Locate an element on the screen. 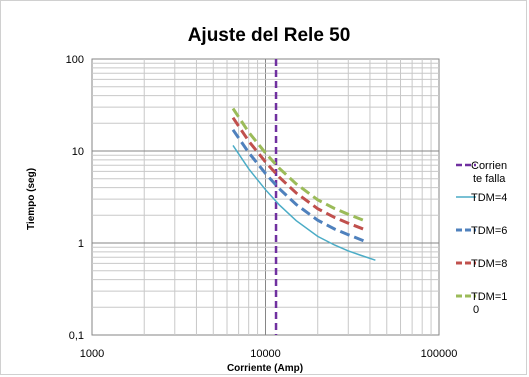 The image size is (529, 377). legend-label: 0 is located at coordinates (476, 310).